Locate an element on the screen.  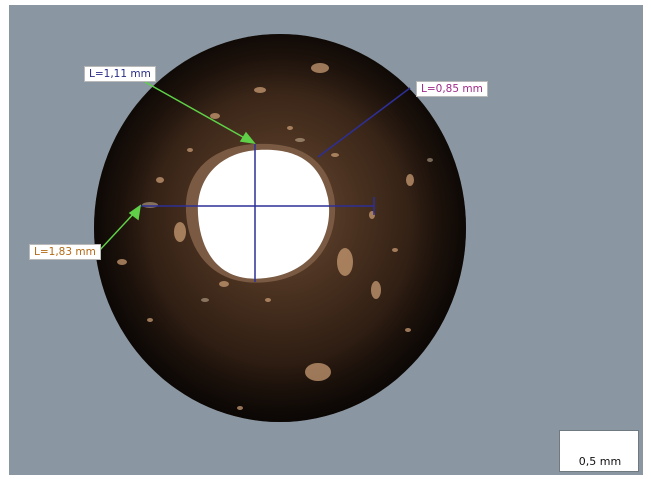
bead-hole is located at coordinates (263, 214).